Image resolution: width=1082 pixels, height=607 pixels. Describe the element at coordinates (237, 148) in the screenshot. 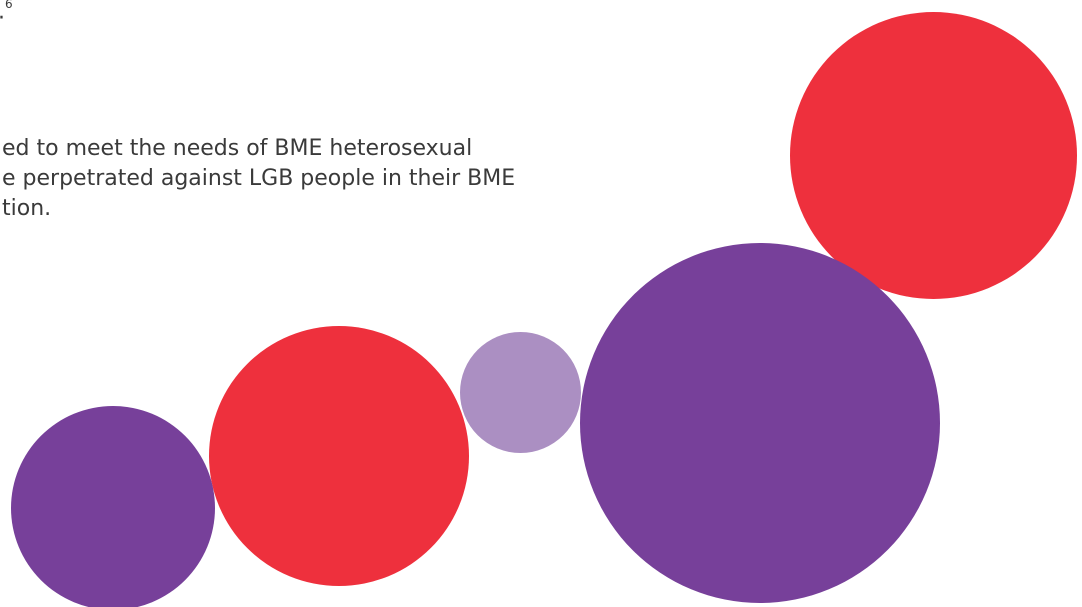

I see `paragraph-line-1: ed to meet the needs of BME heterosexual` at that location.